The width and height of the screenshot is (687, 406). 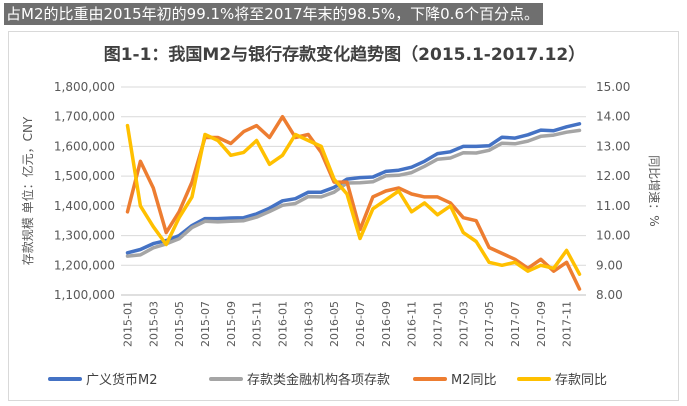 I want to click on y-left-tick-label: 1,500,000, so click(x=84, y=176).